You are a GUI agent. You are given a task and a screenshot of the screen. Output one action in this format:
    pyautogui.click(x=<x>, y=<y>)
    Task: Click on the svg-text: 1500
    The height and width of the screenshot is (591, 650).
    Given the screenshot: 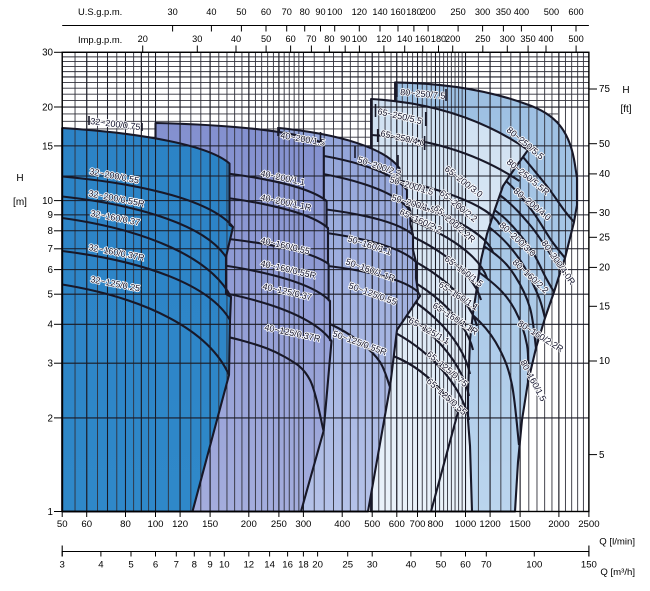 What is the action you would take?
    pyautogui.click(x=519, y=524)
    